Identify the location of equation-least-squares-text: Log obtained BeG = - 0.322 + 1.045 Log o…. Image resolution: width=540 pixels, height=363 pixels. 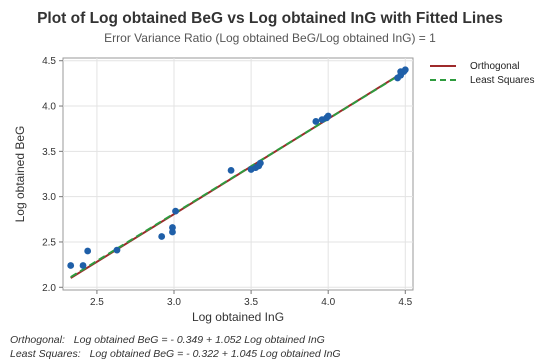
(215, 354).